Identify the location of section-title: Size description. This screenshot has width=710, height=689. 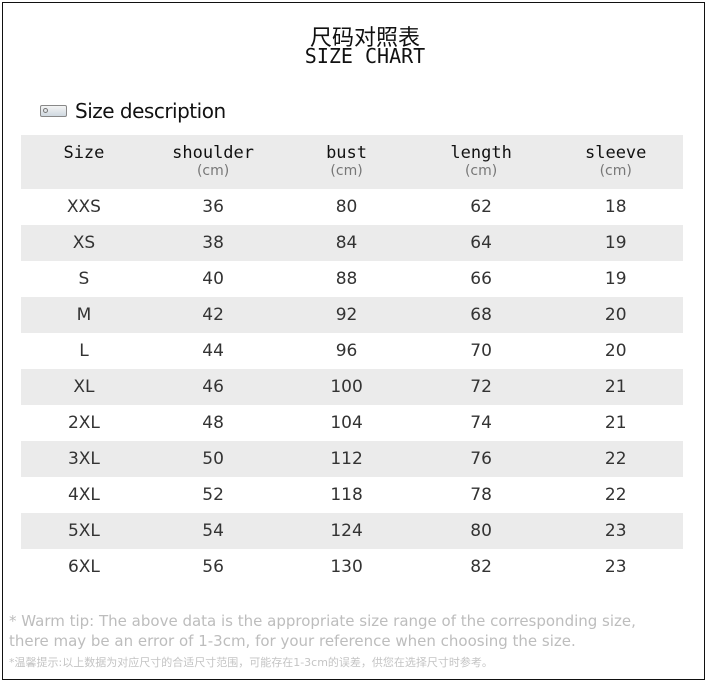
(150, 111).